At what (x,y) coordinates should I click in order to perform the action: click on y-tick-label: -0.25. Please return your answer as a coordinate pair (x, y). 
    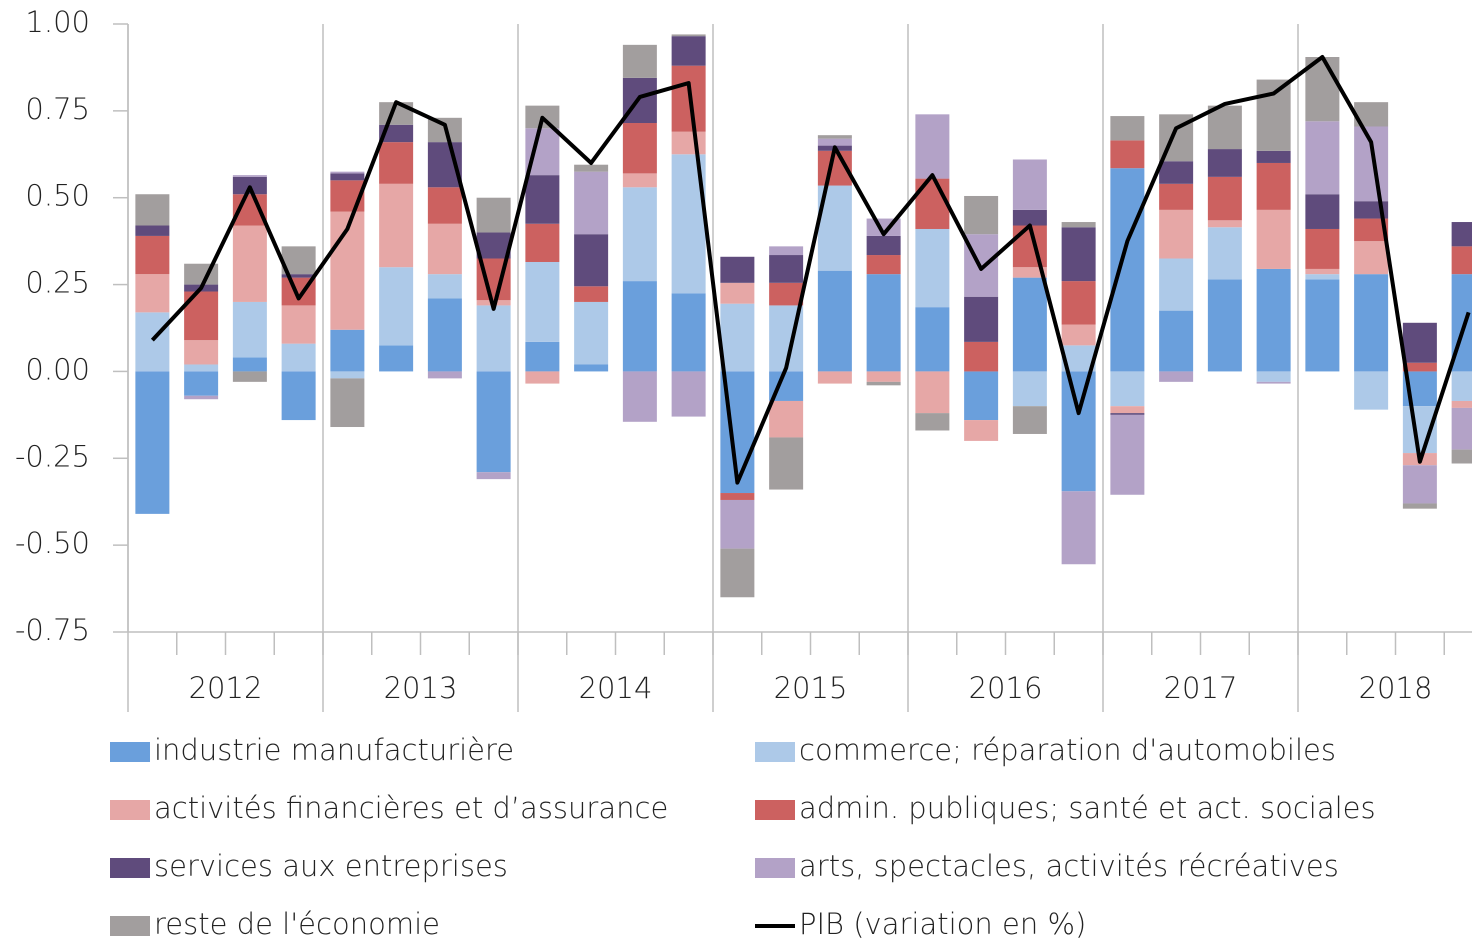
    Looking at the image, I should click on (52, 456).